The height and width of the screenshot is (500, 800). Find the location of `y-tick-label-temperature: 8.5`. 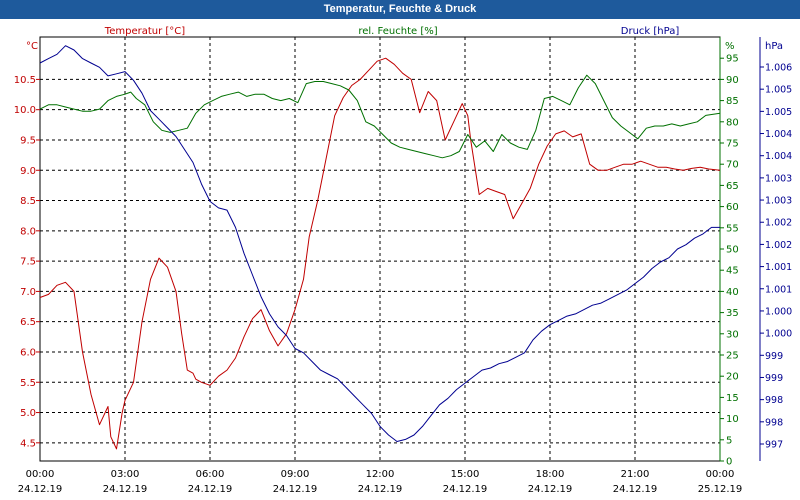

y-tick-label-temperature: 8.5 is located at coordinates (28, 201).